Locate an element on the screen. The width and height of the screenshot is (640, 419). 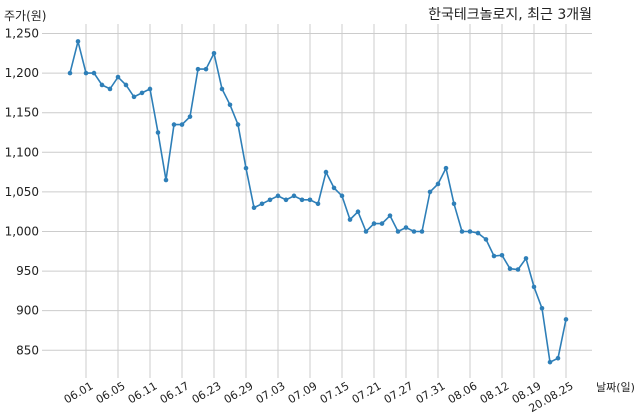
y-tick-label: 1,050 is located at coordinates (22, 192).